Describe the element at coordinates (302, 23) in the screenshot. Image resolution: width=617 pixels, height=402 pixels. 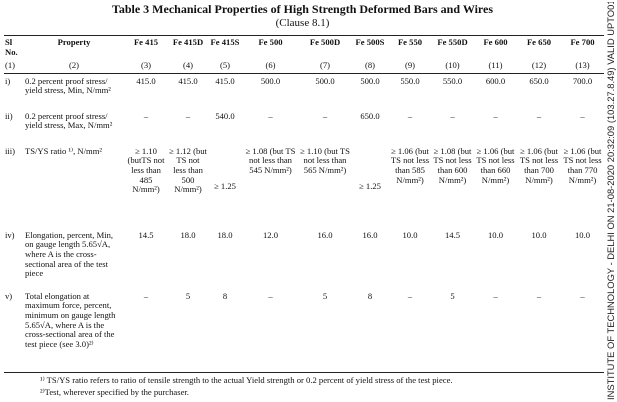
I see `clause-reference: (Clause 8.1)` at that location.